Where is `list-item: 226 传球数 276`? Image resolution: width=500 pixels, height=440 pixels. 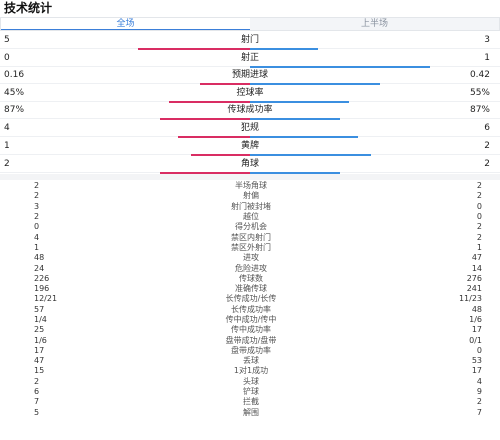
list-item: 226 传球数 276 is located at coordinates (251, 279).